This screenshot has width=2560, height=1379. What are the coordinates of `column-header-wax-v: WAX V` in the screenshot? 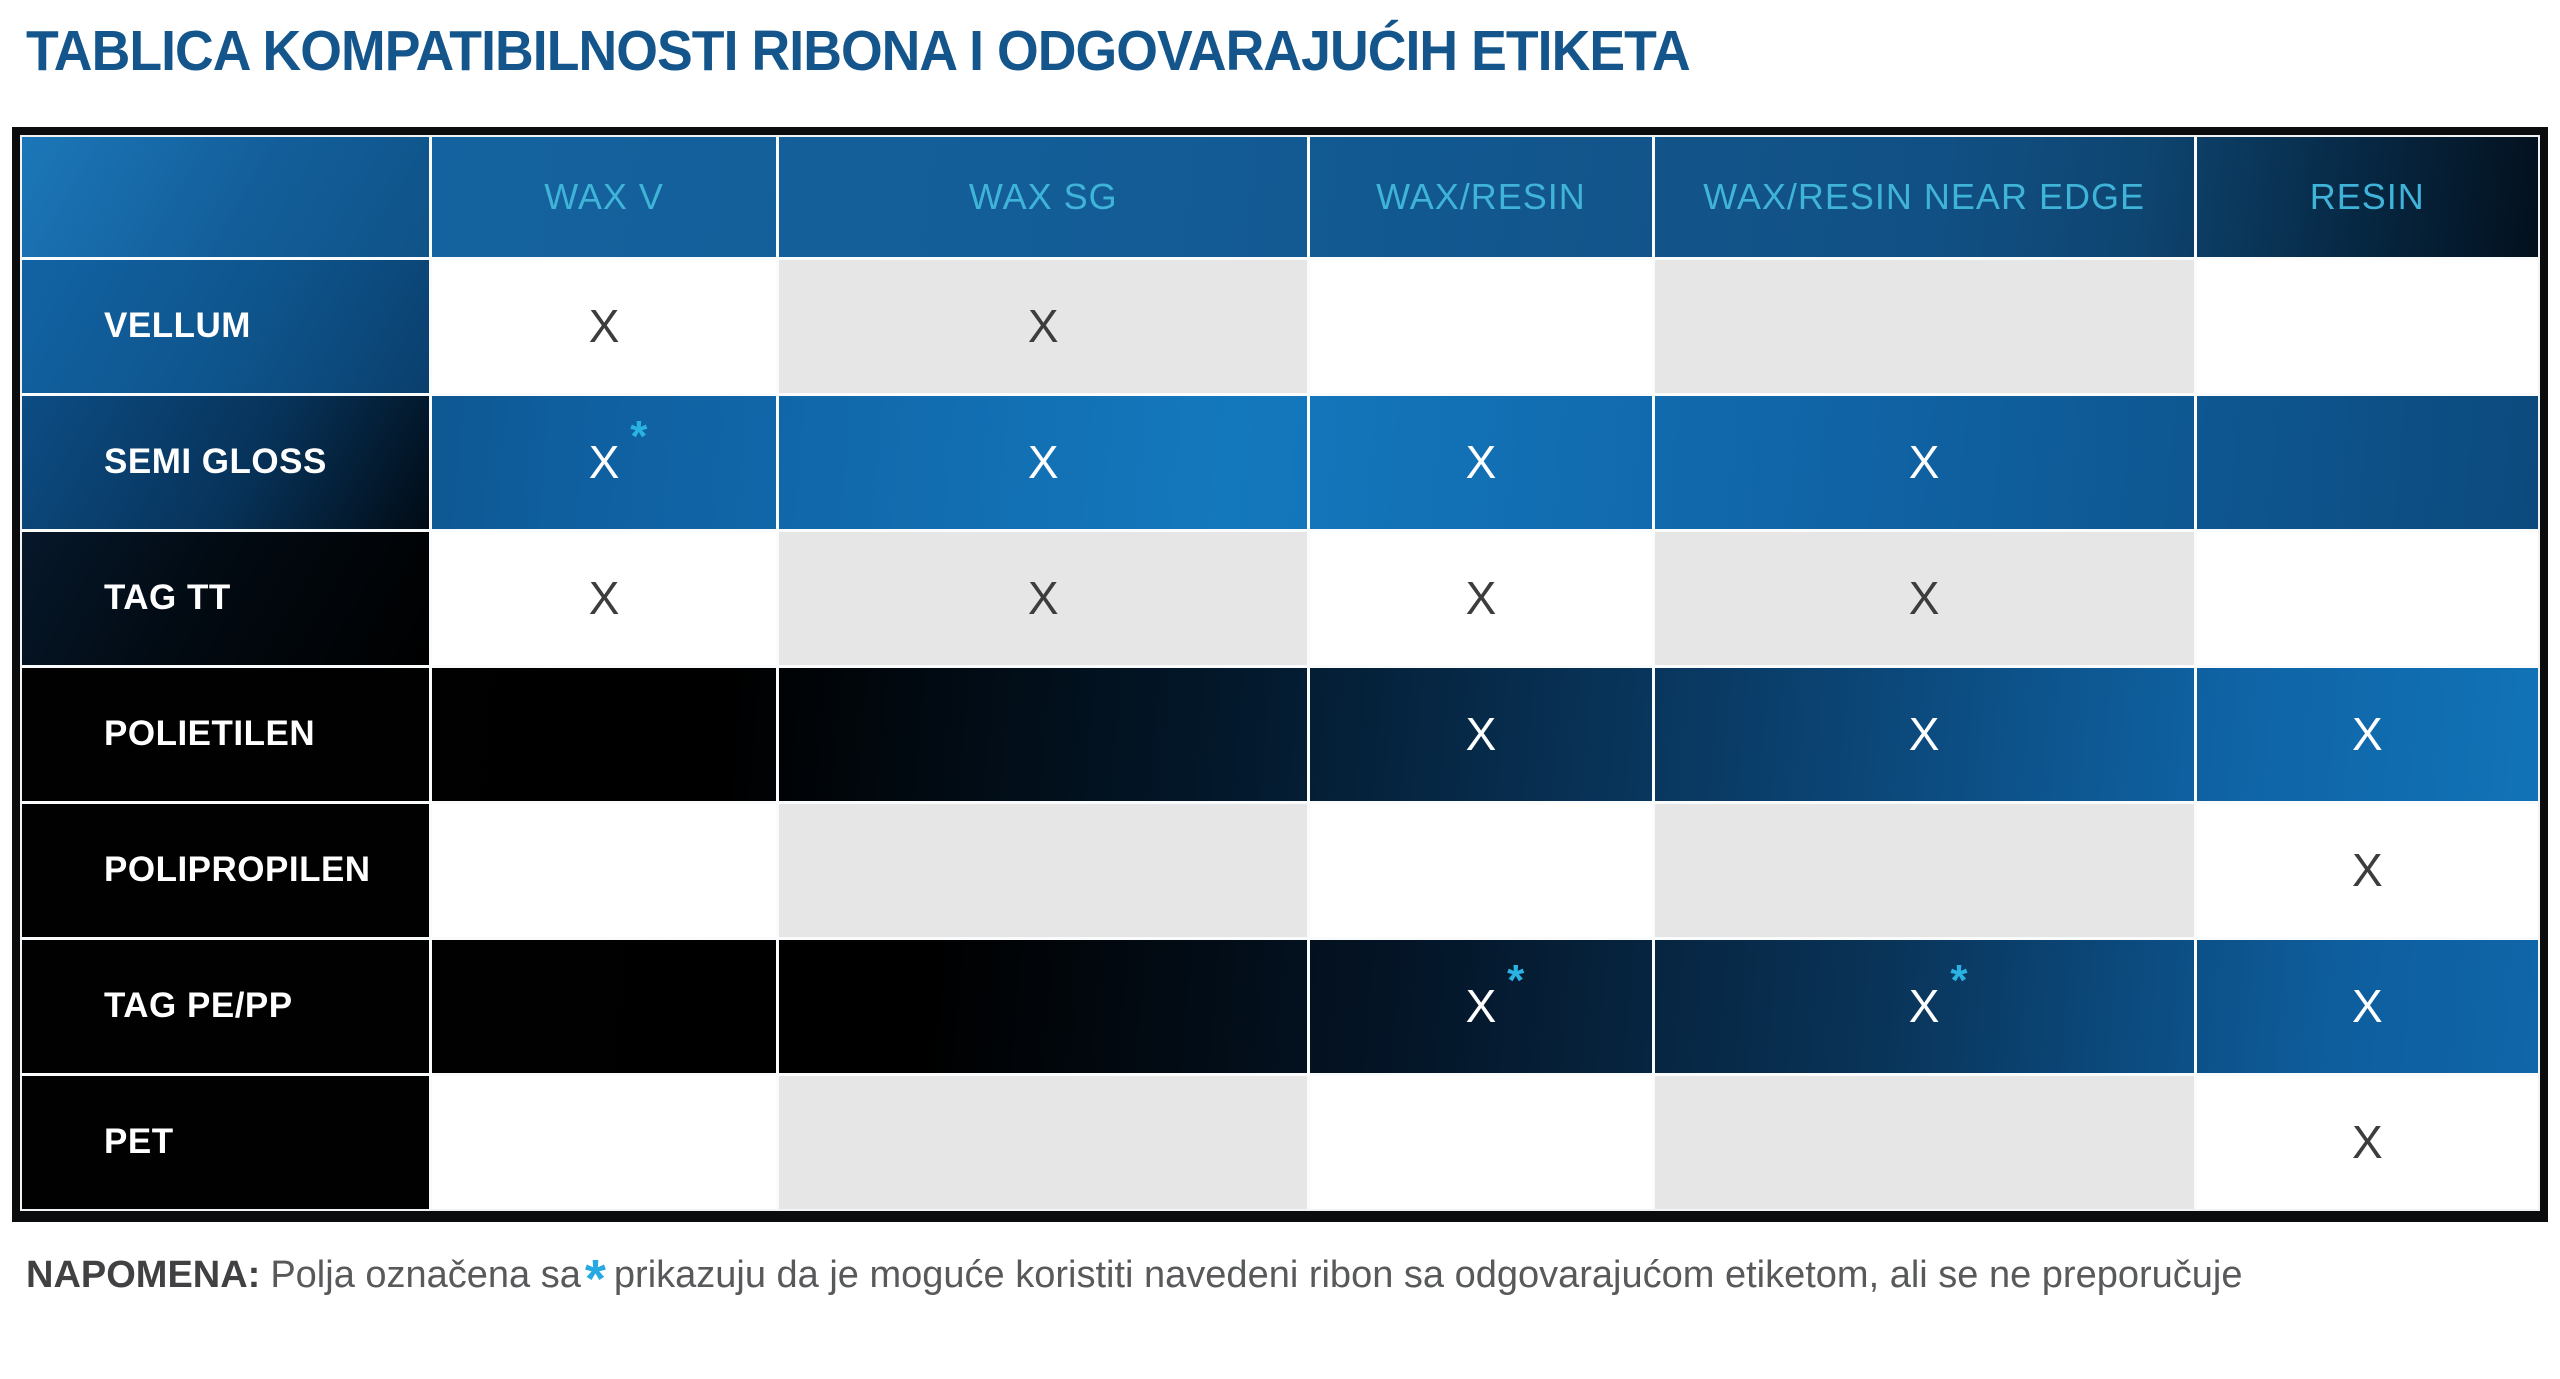 It's located at (606, 196).